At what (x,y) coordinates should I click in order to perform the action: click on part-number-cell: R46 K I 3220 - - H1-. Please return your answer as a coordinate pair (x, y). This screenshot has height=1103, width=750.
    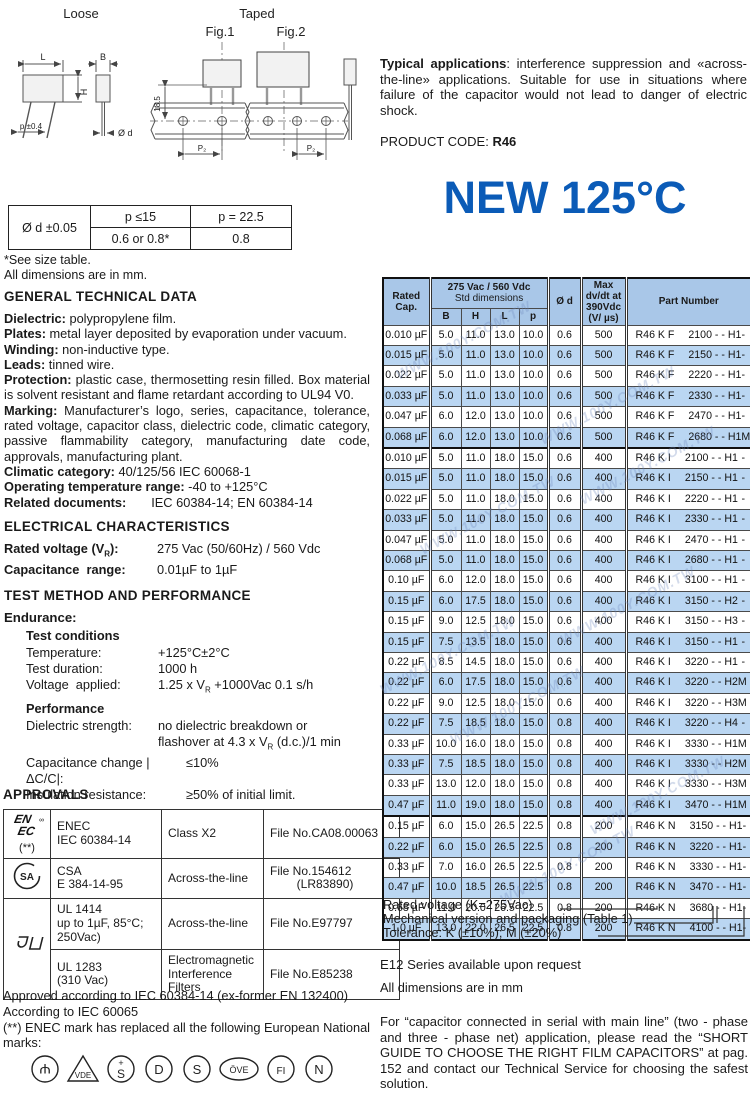
    Looking at the image, I should click on (687, 662).